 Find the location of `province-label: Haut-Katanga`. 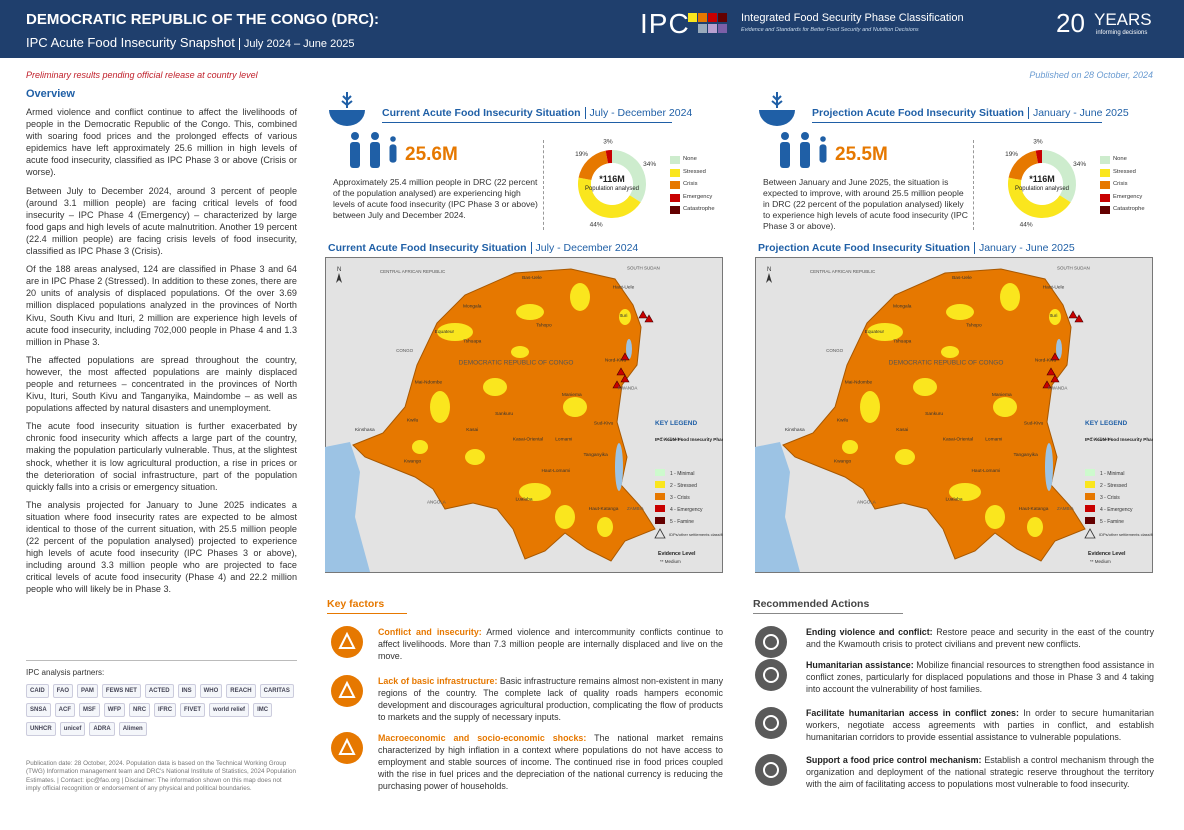

province-label: Haut-Katanga is located at coordinates (1034, 509).